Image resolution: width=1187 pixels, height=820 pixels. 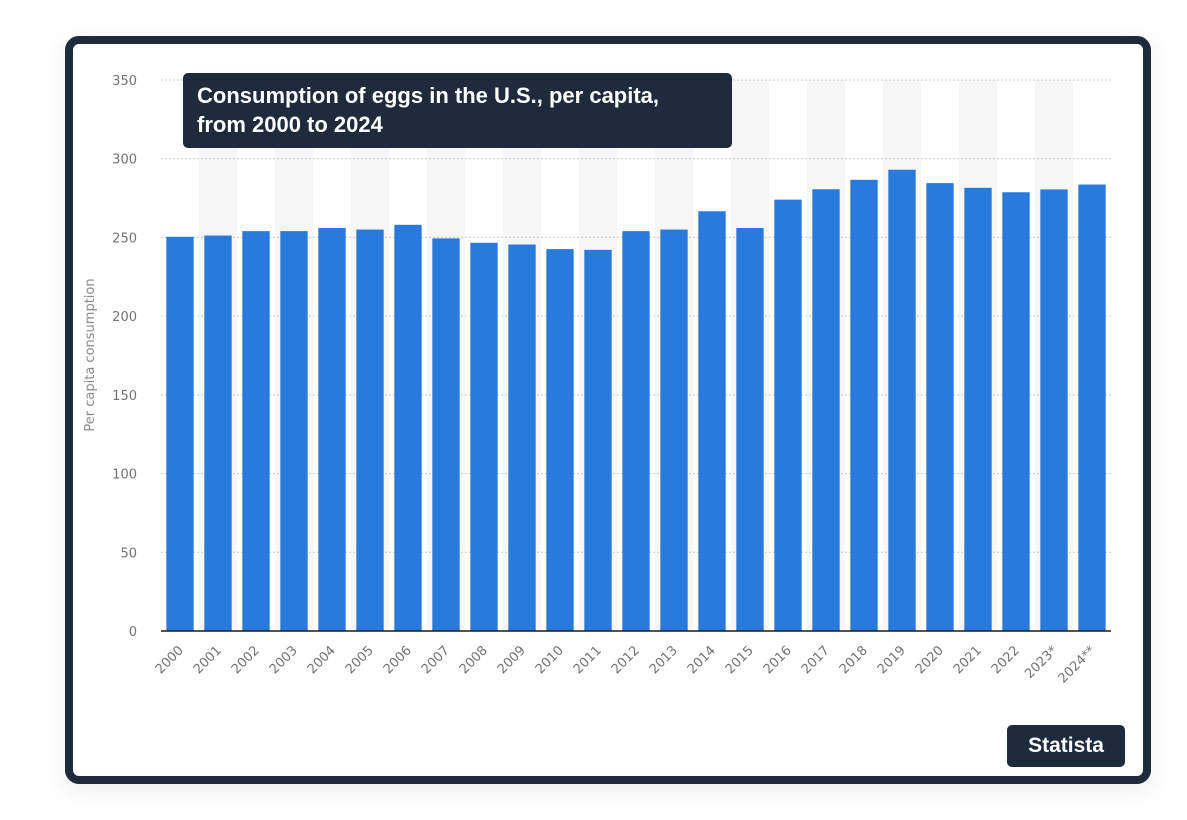 I want to click on brand-label: Statista, so click(x=1066, y=745).